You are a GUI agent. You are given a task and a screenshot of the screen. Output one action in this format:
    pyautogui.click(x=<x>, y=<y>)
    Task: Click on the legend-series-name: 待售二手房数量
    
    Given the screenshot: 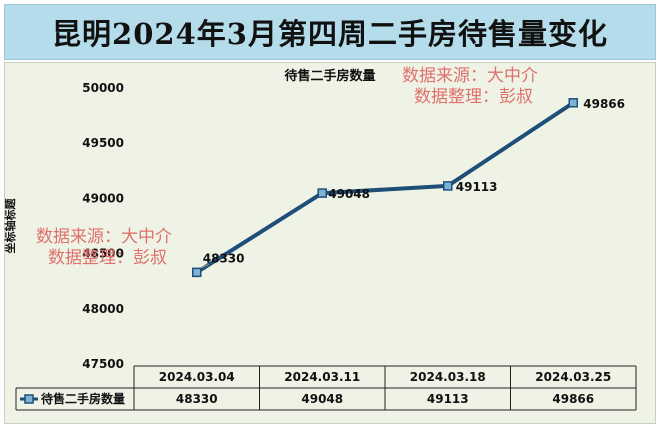 What is the action you would take?
    pyautogui.click(x=83, y=398)
    